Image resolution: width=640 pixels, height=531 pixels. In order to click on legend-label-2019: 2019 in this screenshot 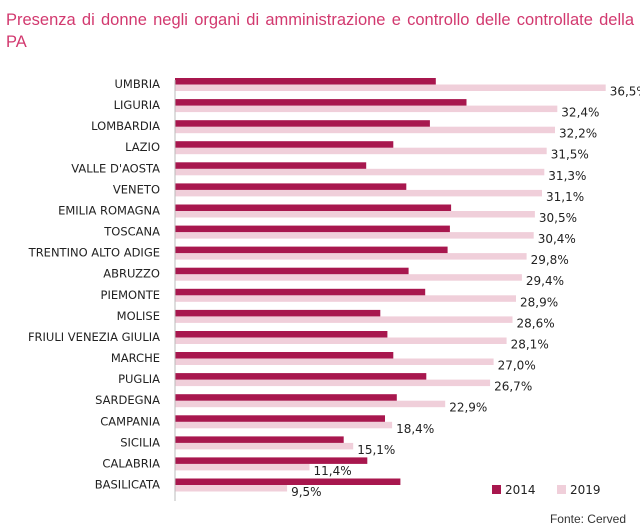, I will do `click(585, 490)`.